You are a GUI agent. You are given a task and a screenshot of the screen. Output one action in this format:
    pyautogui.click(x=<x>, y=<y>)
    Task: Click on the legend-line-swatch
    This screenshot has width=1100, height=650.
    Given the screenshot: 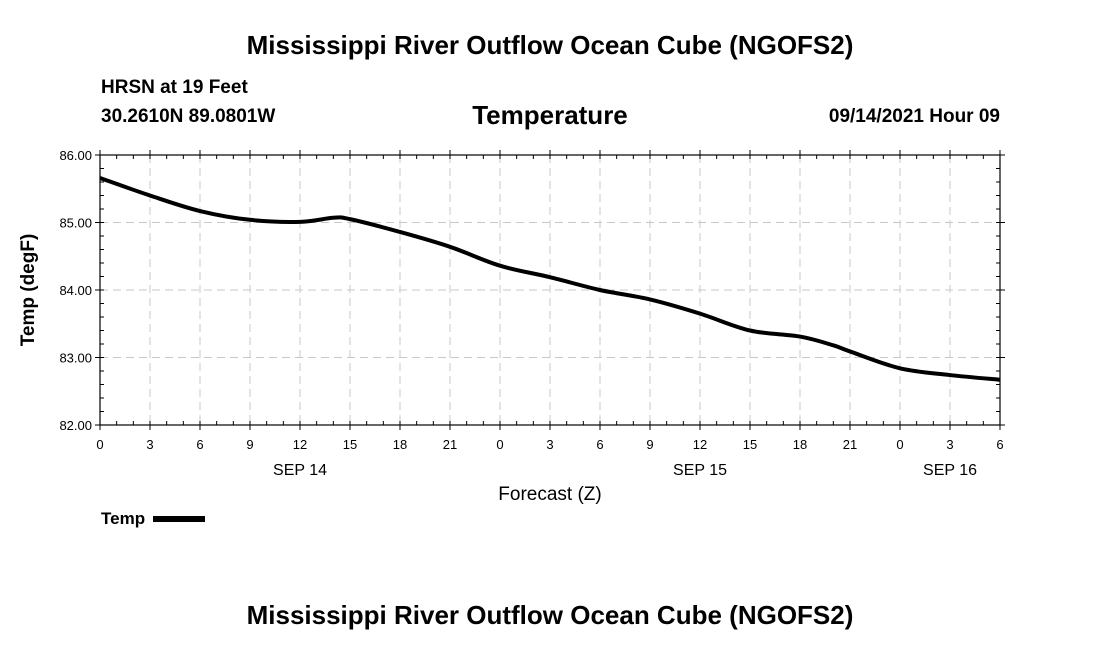 What is the action you would take?
    pyautogui.click(x=179, y=519)
    